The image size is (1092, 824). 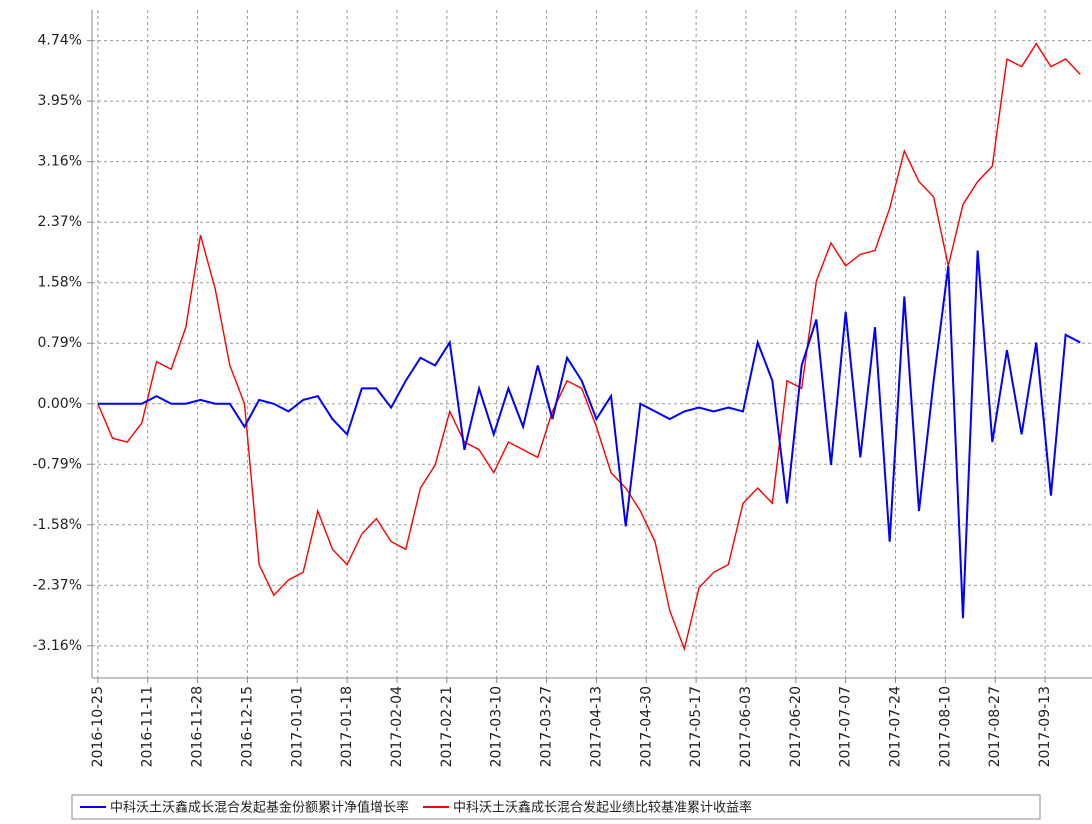 What do you see at coordinates (995, 726) in the screenshot?
I see `x-tick-label: 2017-08-27` at bounding box center [995, 726].